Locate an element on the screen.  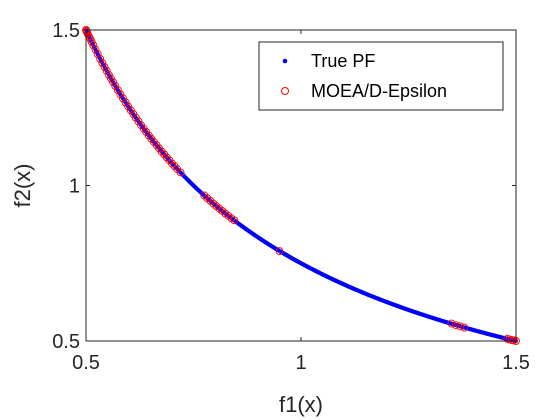
legend: True PF MOEA/D-Epsilon is located at coordinates (381, 76).